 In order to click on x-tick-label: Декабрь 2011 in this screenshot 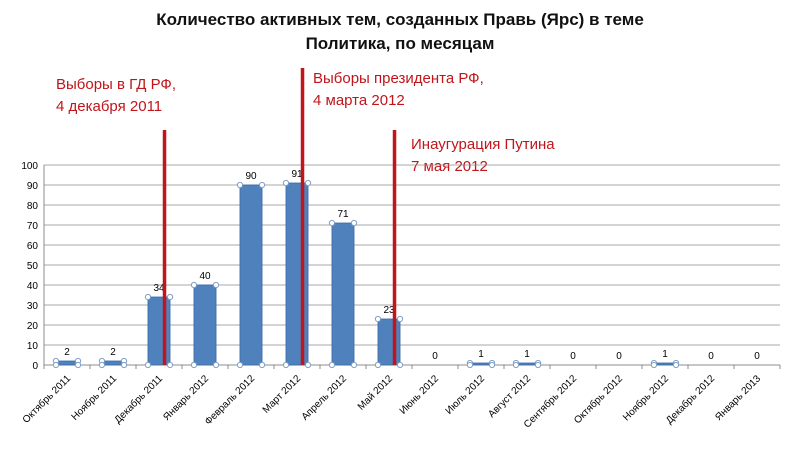, I will do `click(139, 399)`.